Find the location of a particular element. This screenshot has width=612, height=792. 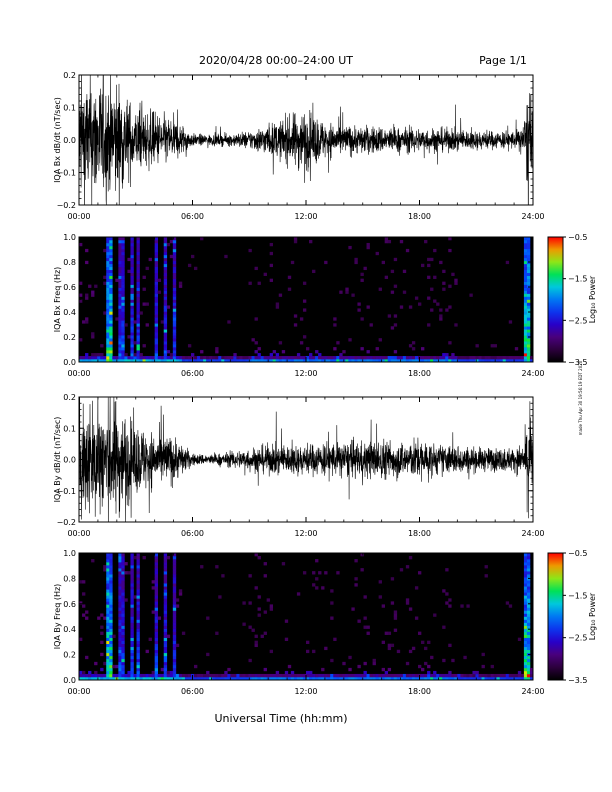

y-tick-label: −0.1 is located at coordinates (66, 173).